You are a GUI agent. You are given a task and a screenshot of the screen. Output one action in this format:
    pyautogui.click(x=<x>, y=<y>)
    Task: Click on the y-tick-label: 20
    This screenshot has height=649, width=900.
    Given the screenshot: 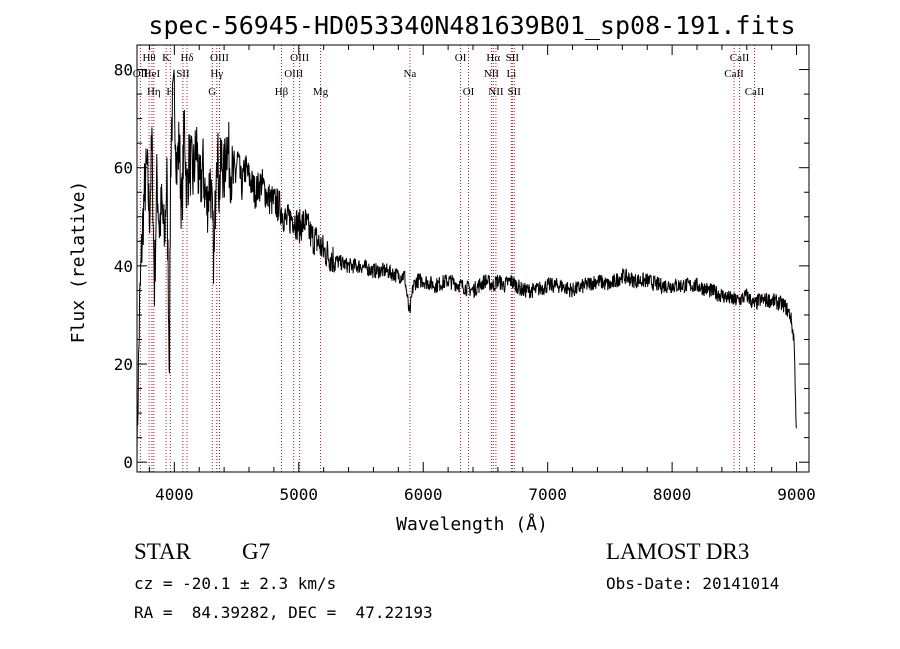 What is the action you would take?
    pyautogui.click(x=123, y=364)
    